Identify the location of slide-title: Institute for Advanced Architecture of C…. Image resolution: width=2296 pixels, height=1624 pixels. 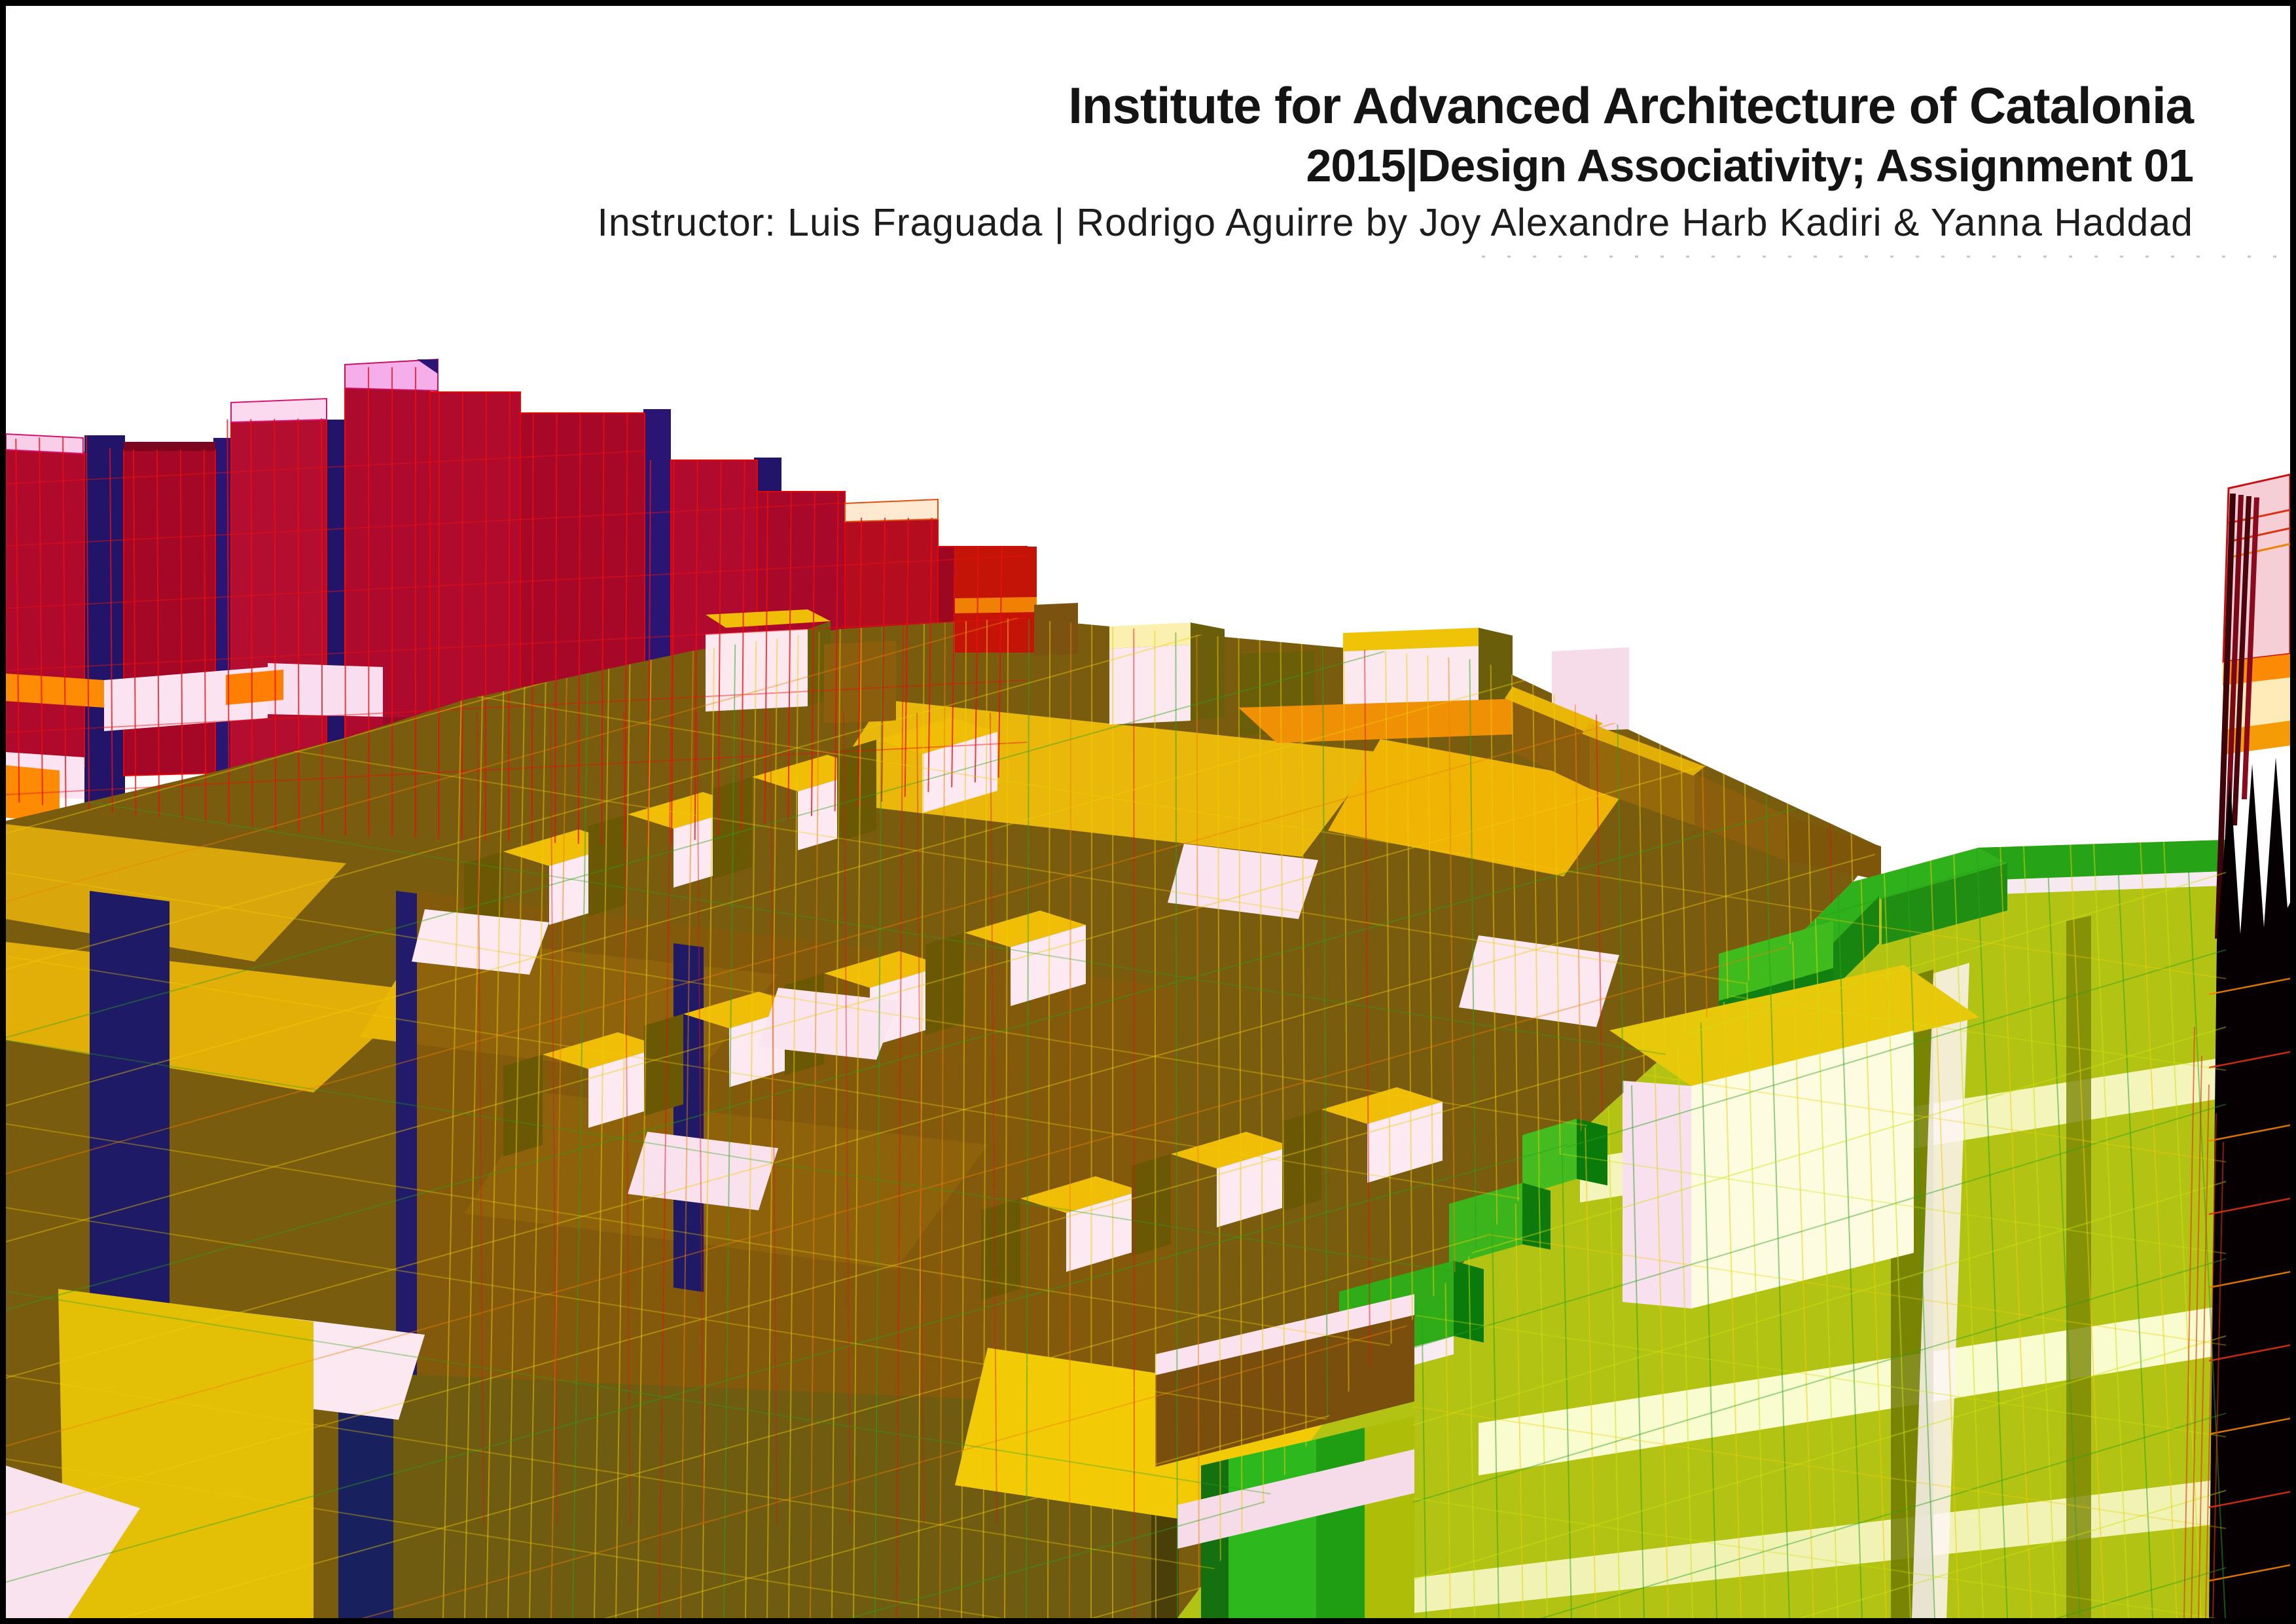
(1631, 105).